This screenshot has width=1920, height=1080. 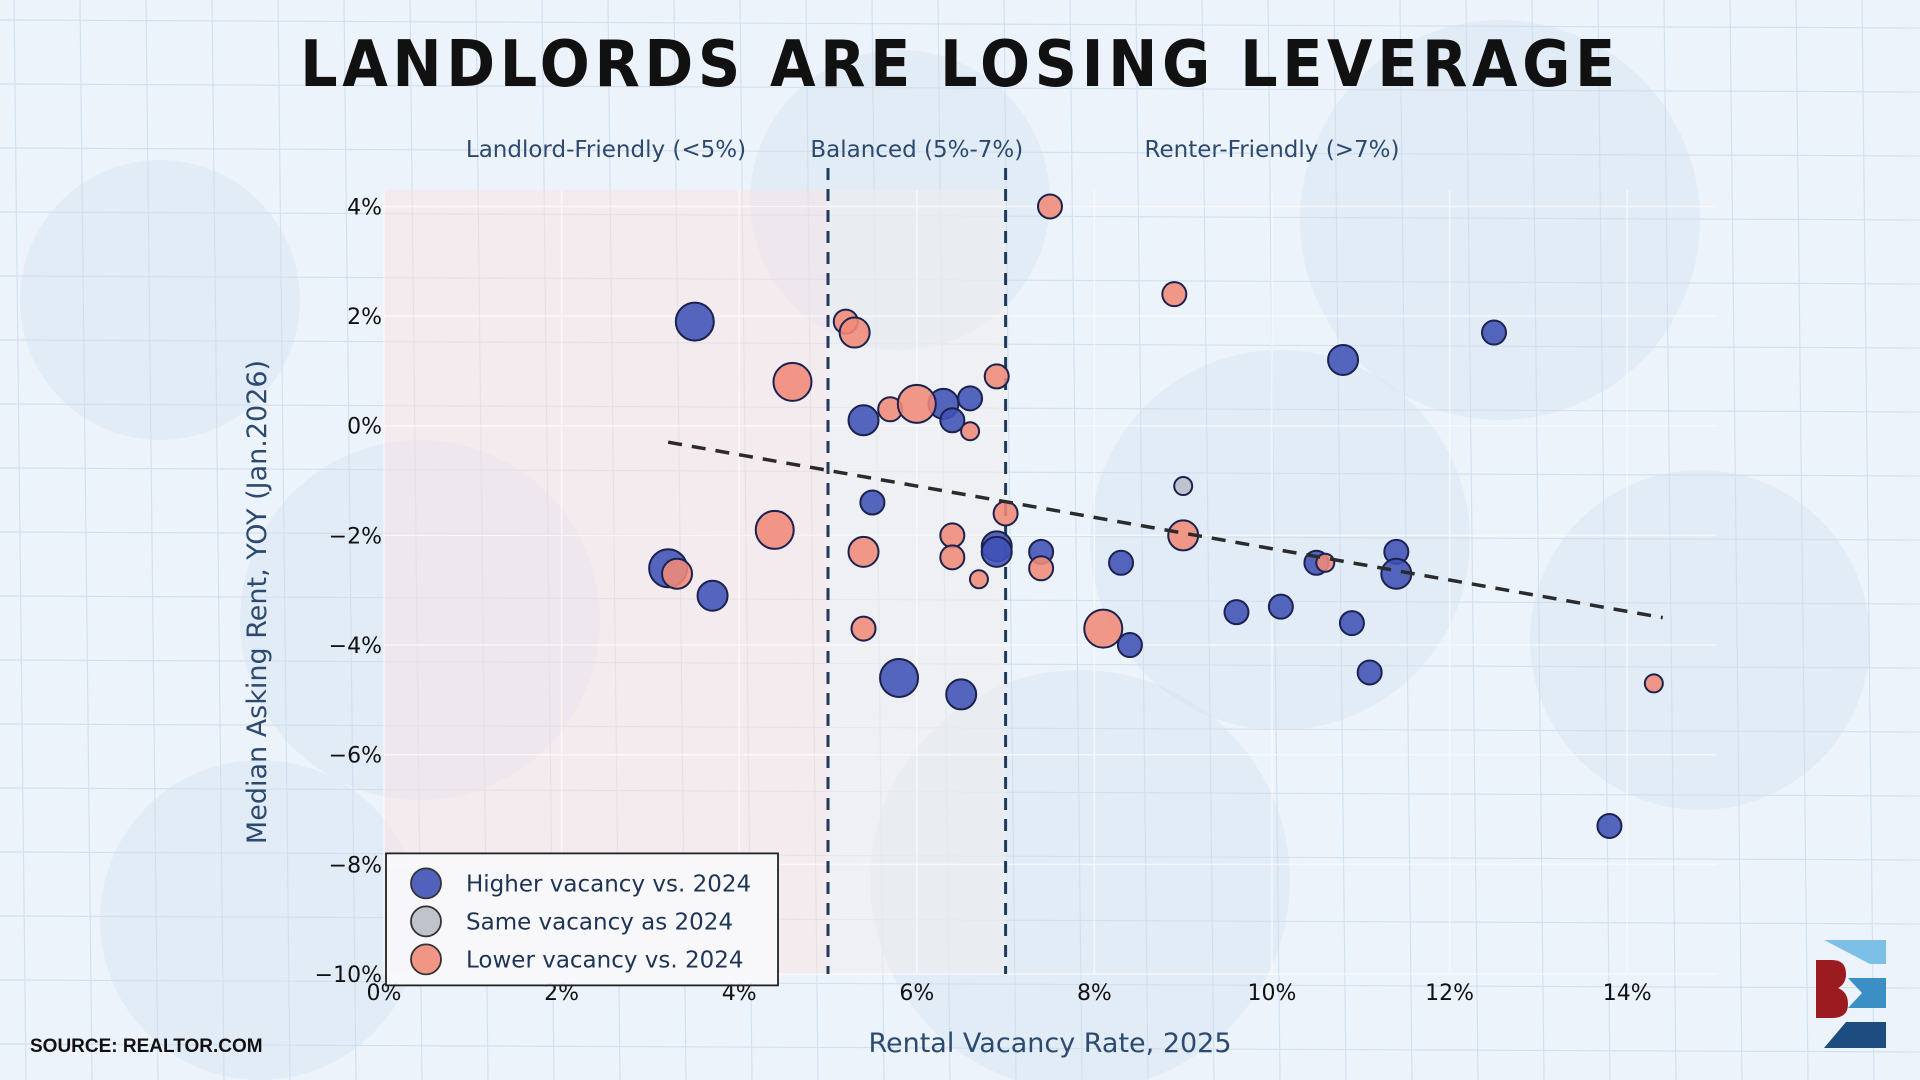 What do you see at coordinates (1832, 989) in the screenshot?
I see `logo-red-b` at bounding box center [1832, 989].